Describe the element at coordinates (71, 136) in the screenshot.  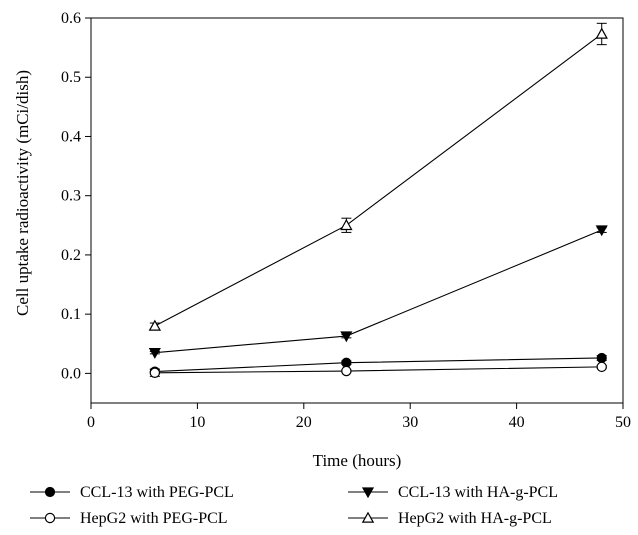
I see `y-tick-label: 0.4` at that location.